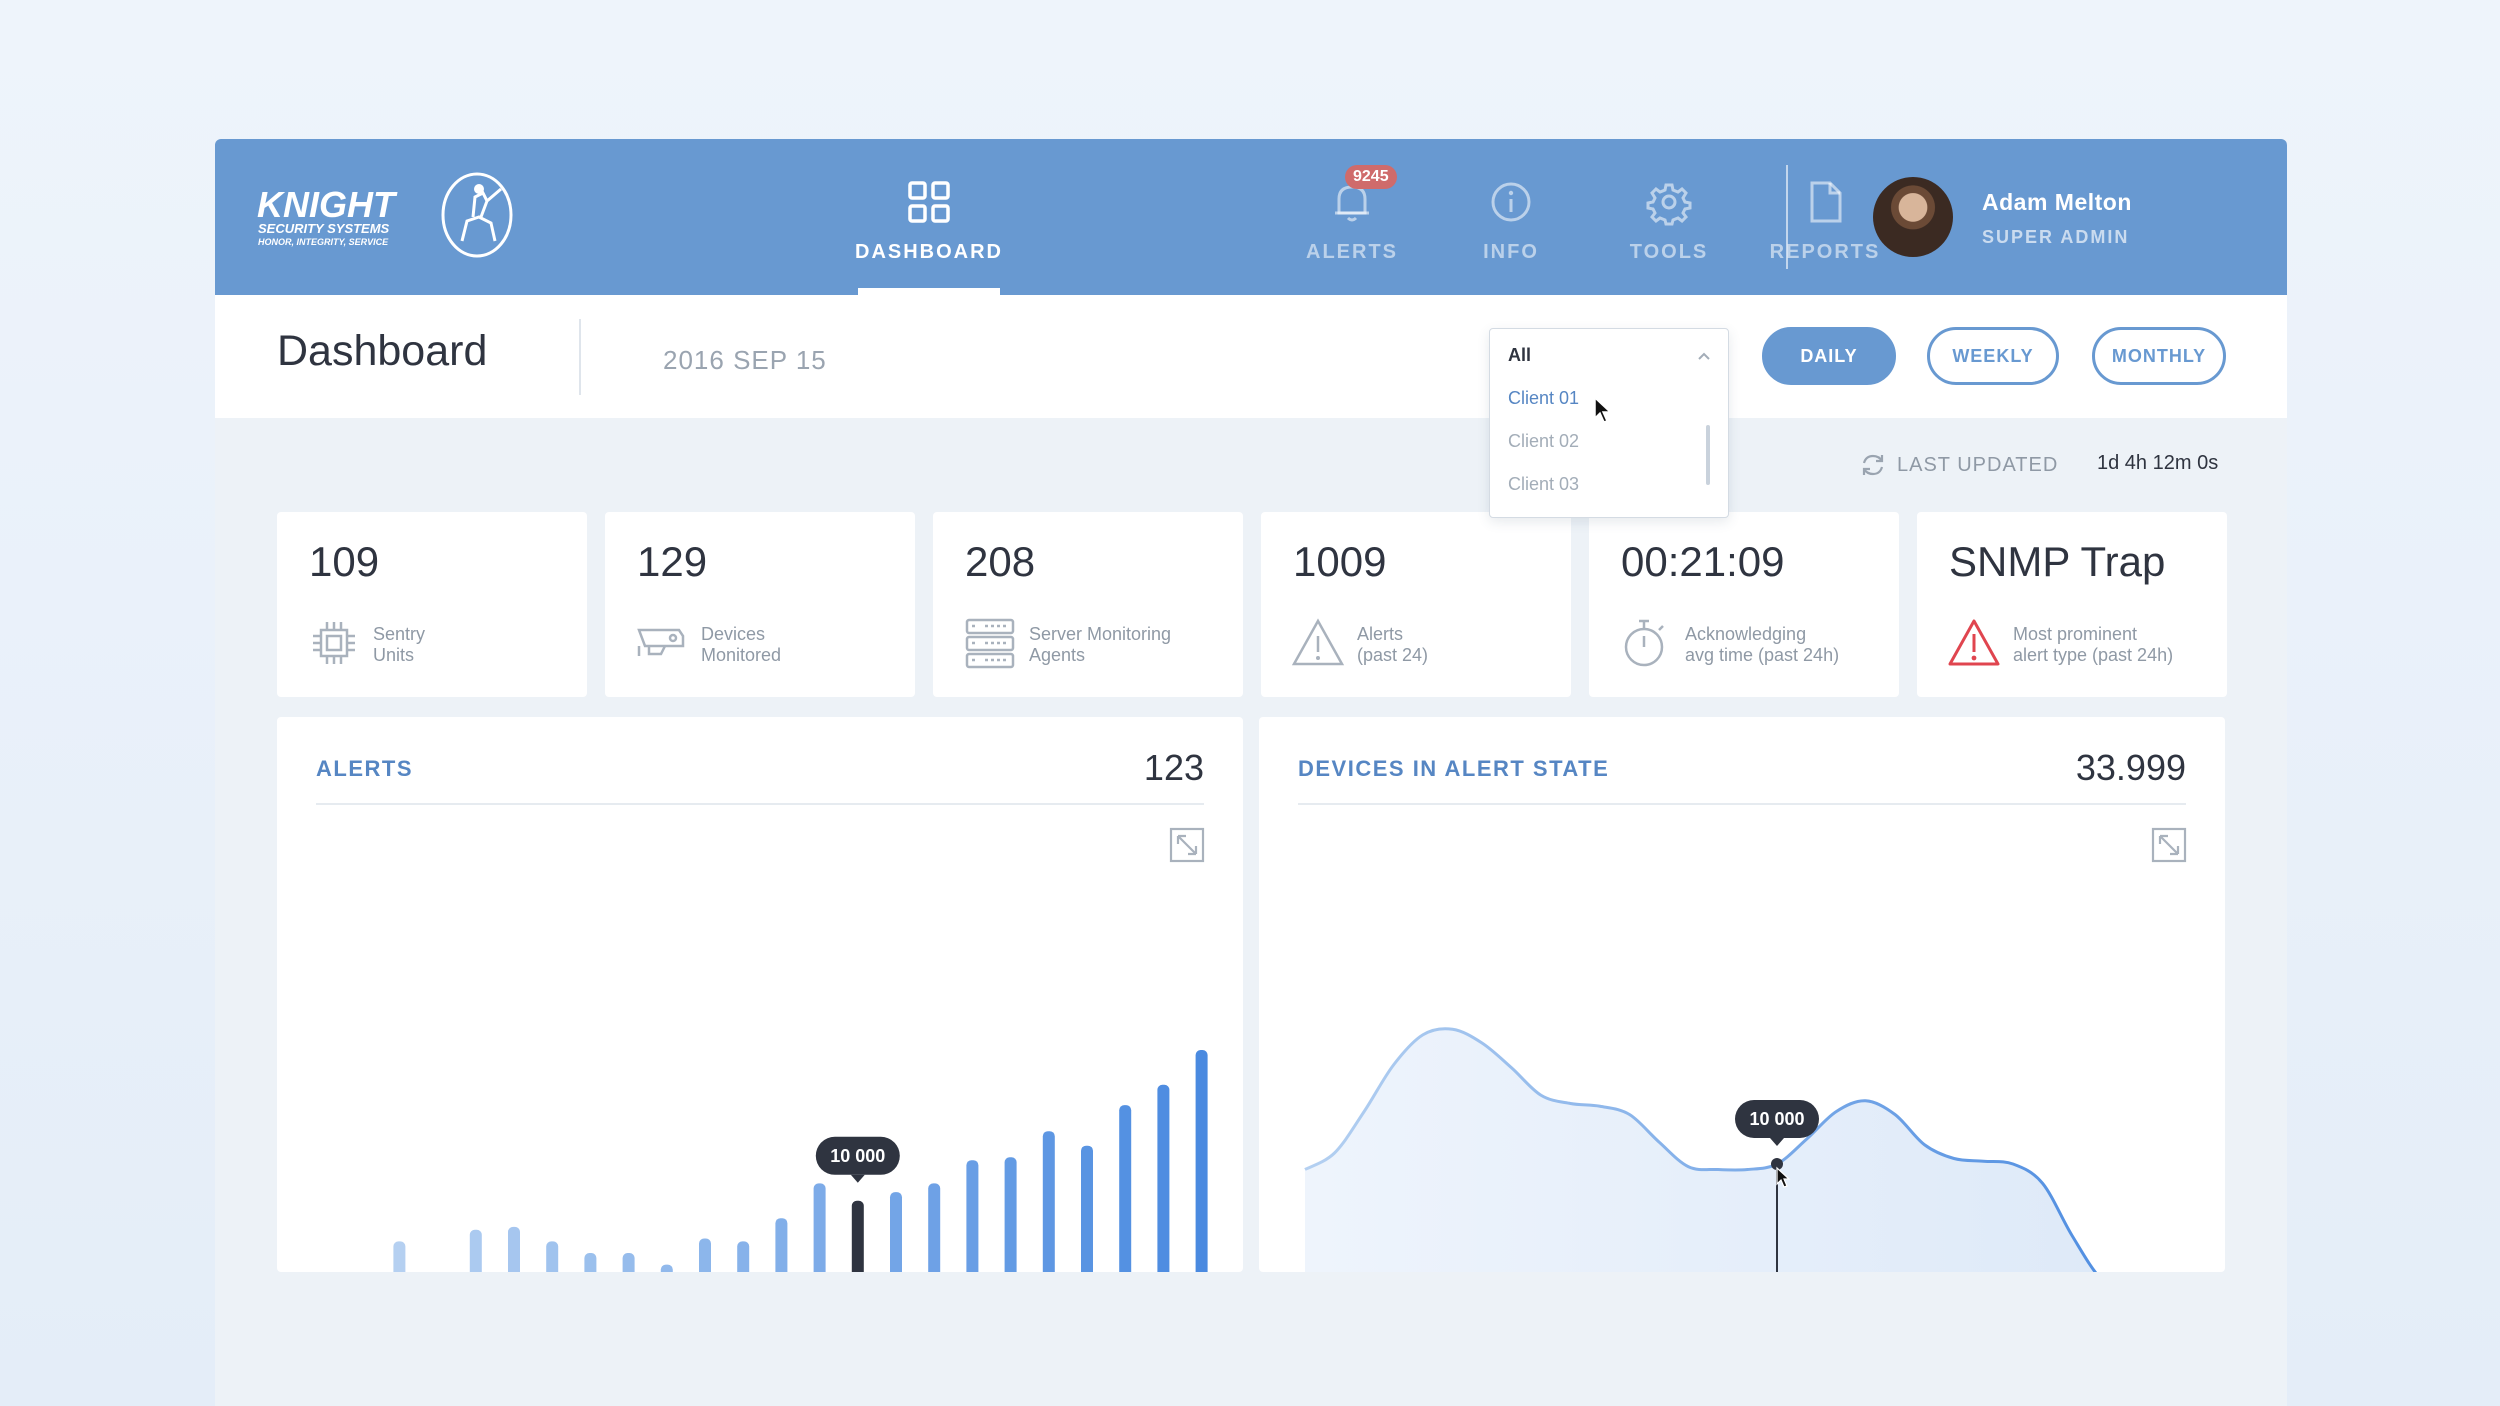 The height and width of the screenshot is (1406, 2500). What do you see at coordinates (1708, 455) in the screenshot?
I see `dropdown-scrollbar` at bounding box center [1708, 455].